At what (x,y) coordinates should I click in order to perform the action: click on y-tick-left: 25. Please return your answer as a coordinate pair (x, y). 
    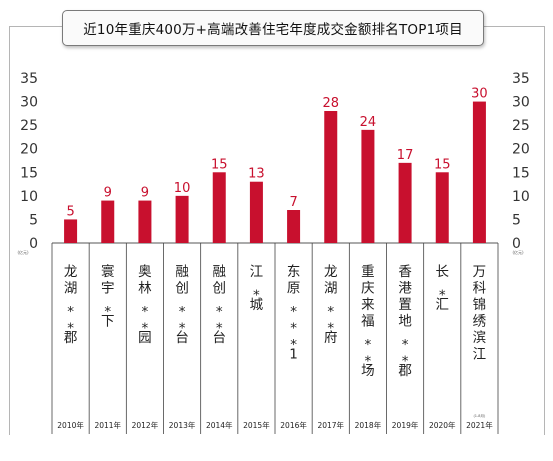
    Looking at the image, I should click on (29, 126).